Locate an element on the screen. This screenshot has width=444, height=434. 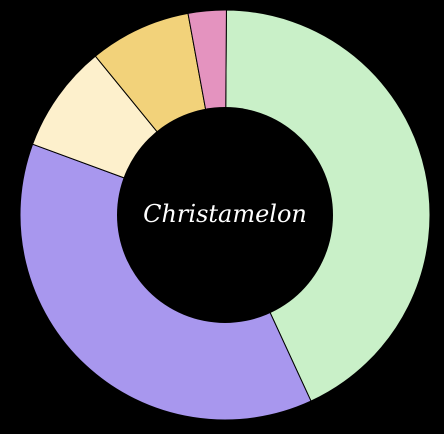
center-label: Christamelon is located at coordinates (225, 214).